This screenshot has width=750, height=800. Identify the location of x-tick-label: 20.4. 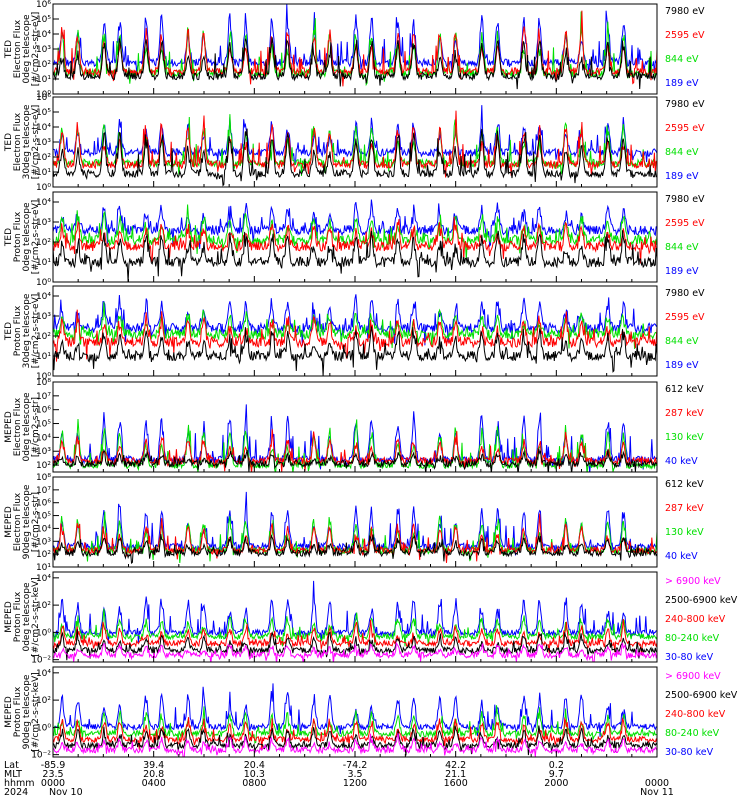
(254, 765).